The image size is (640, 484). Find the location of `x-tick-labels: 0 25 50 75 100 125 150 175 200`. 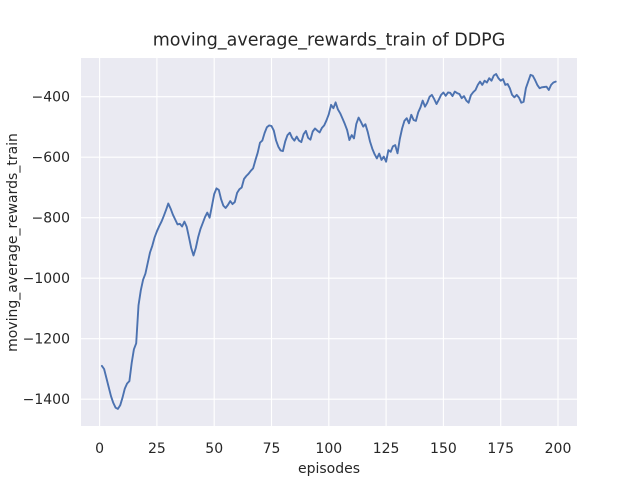

x-tick-labels: 0 25 50 75 100 125 150 175 200 is located at coordinates (333, 449).